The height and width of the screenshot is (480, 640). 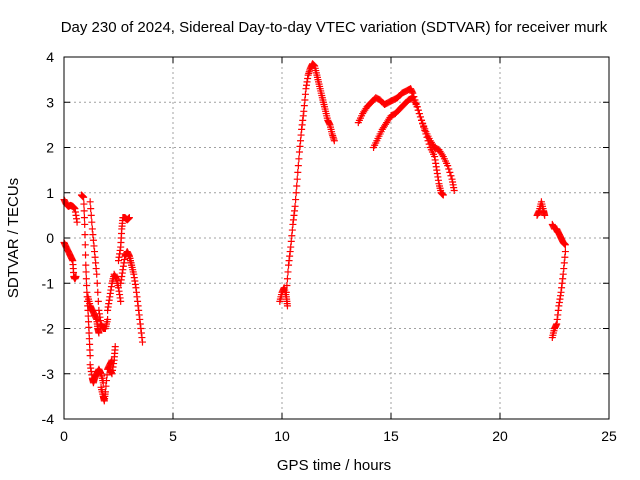 What do you see at coordinates (310, 178) in the screenshot?
I see `series-arc-n` at bounding box center [310, 178].